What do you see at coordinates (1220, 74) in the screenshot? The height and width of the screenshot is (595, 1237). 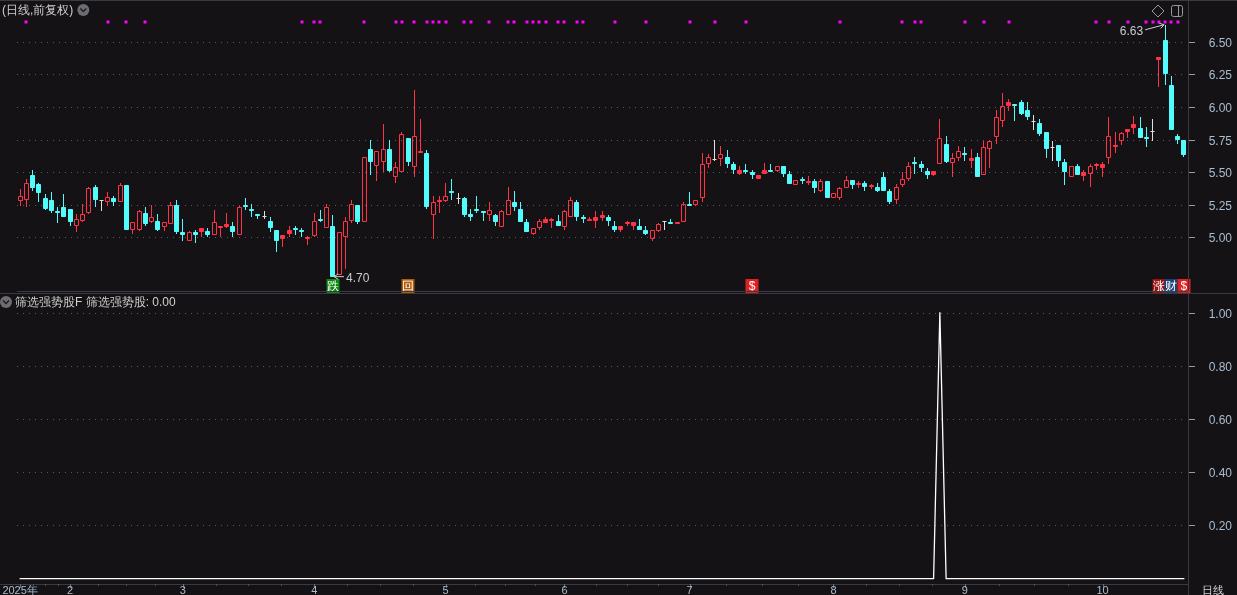 I see `y-tick-label: 6.25` at bounding box center [1220, 74].